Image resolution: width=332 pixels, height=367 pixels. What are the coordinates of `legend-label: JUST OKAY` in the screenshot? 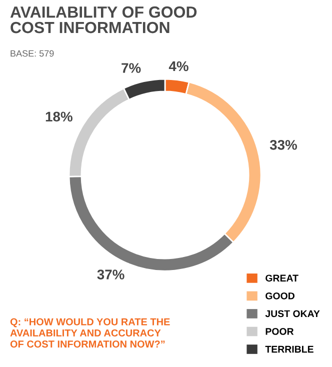 It's located at (292, 314).